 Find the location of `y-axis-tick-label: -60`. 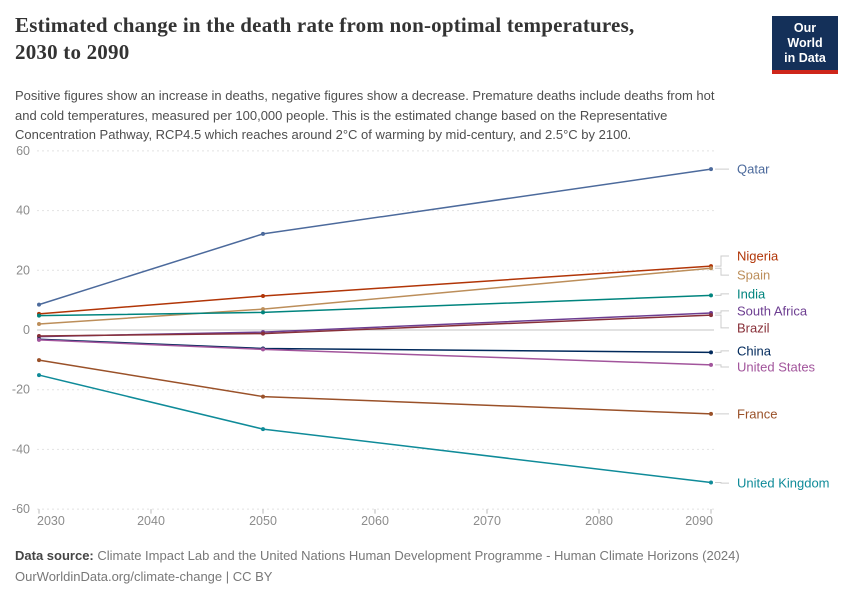

y-axis-tick-label: -60 is located at coordinates (21, 509).